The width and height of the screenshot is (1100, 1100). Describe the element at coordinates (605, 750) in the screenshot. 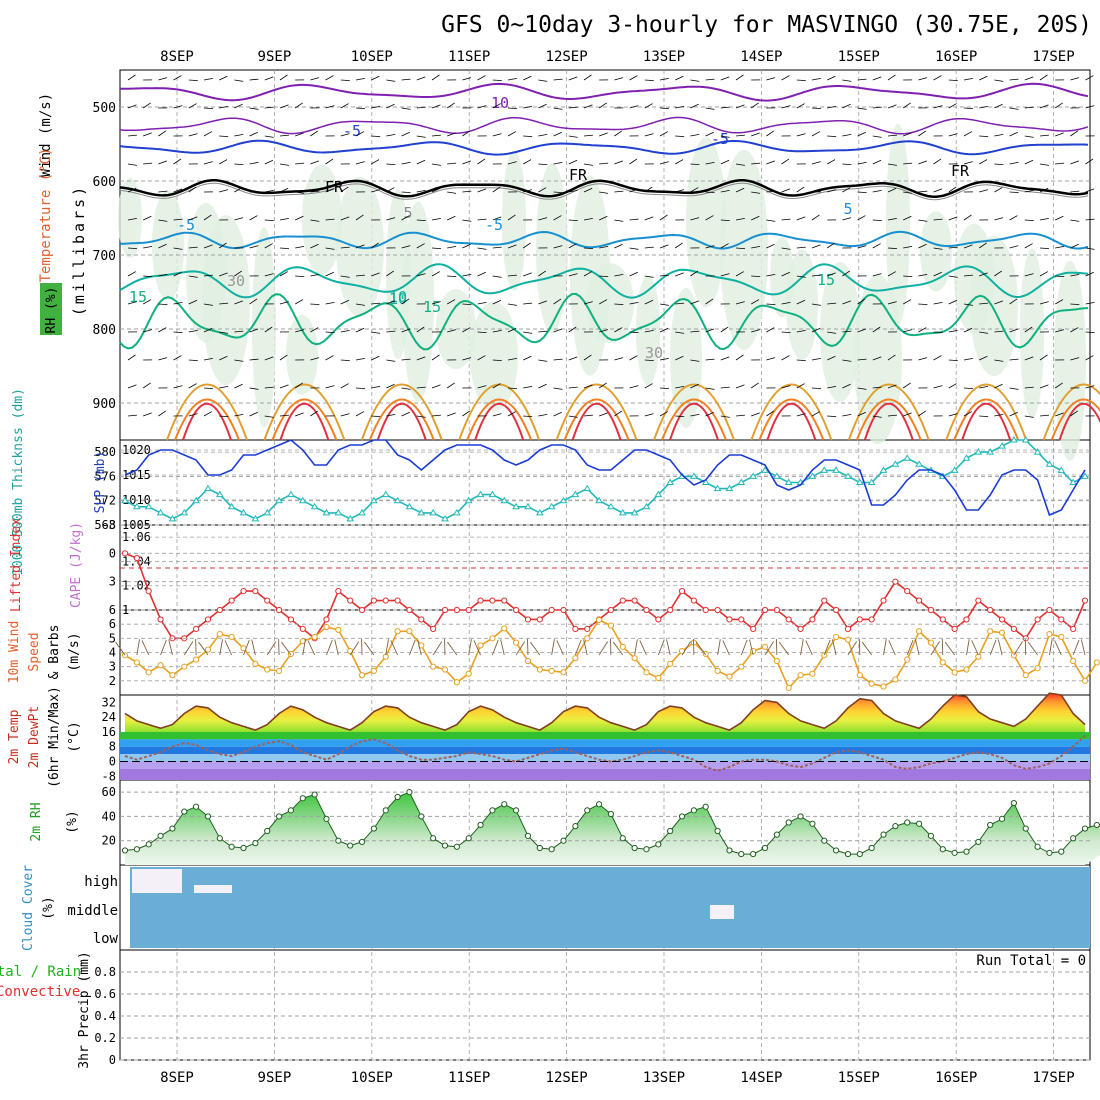

I see `temp-band` at that location.